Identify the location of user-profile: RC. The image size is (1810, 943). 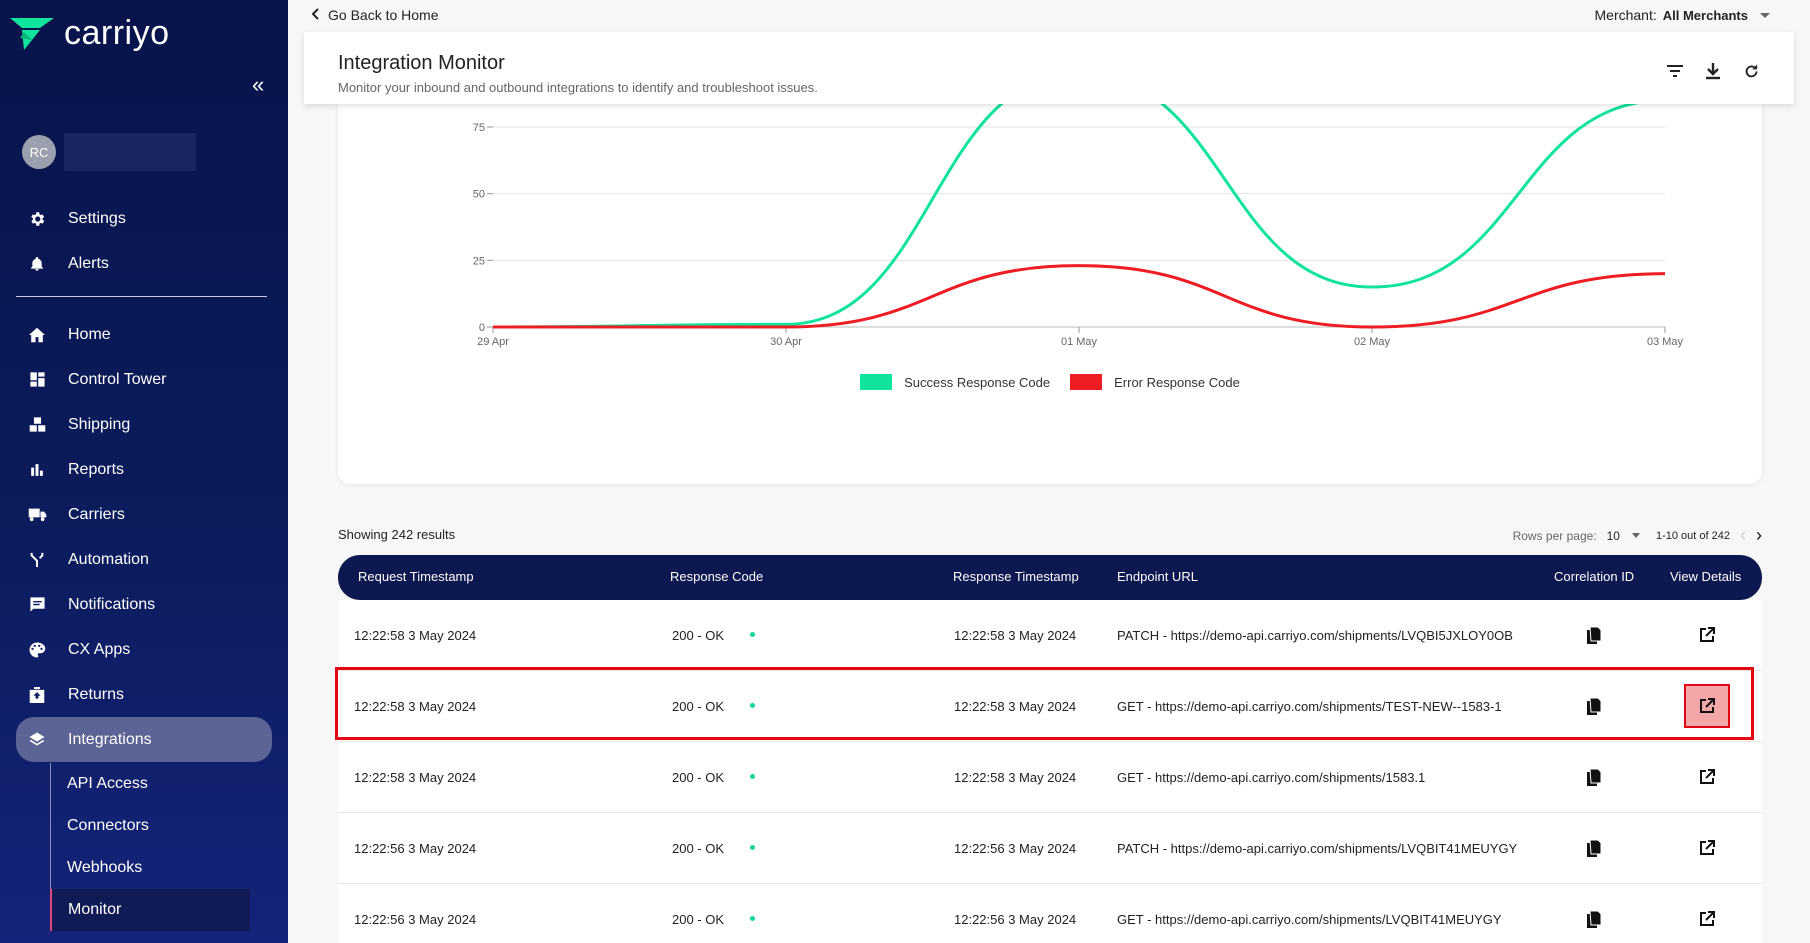
(109, 152).